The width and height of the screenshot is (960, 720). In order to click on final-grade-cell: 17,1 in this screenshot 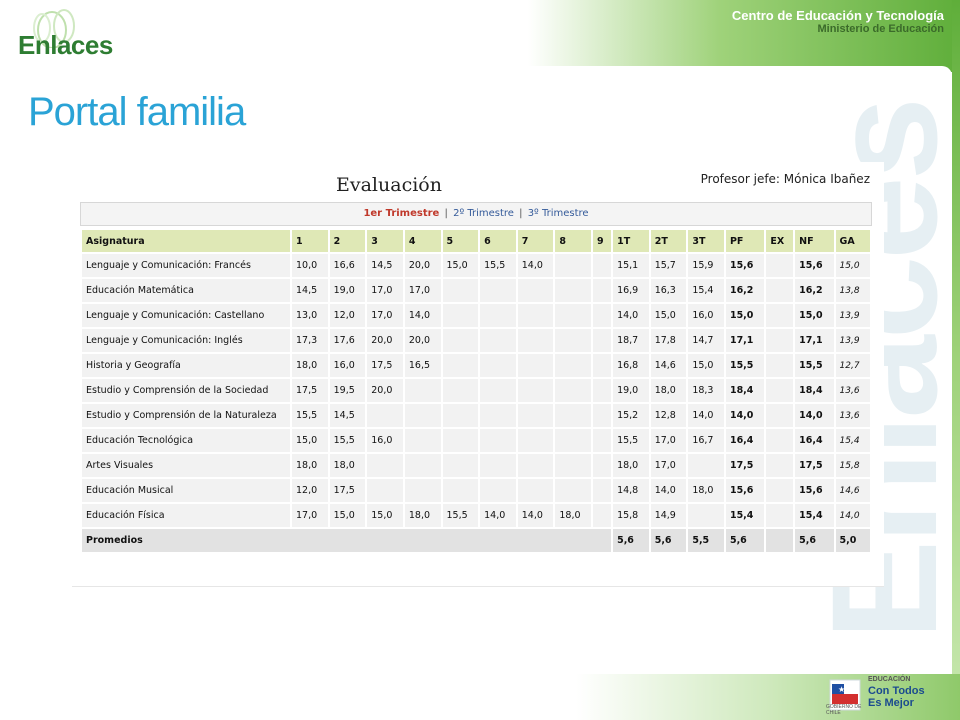, I will do `click(814, 340)`.